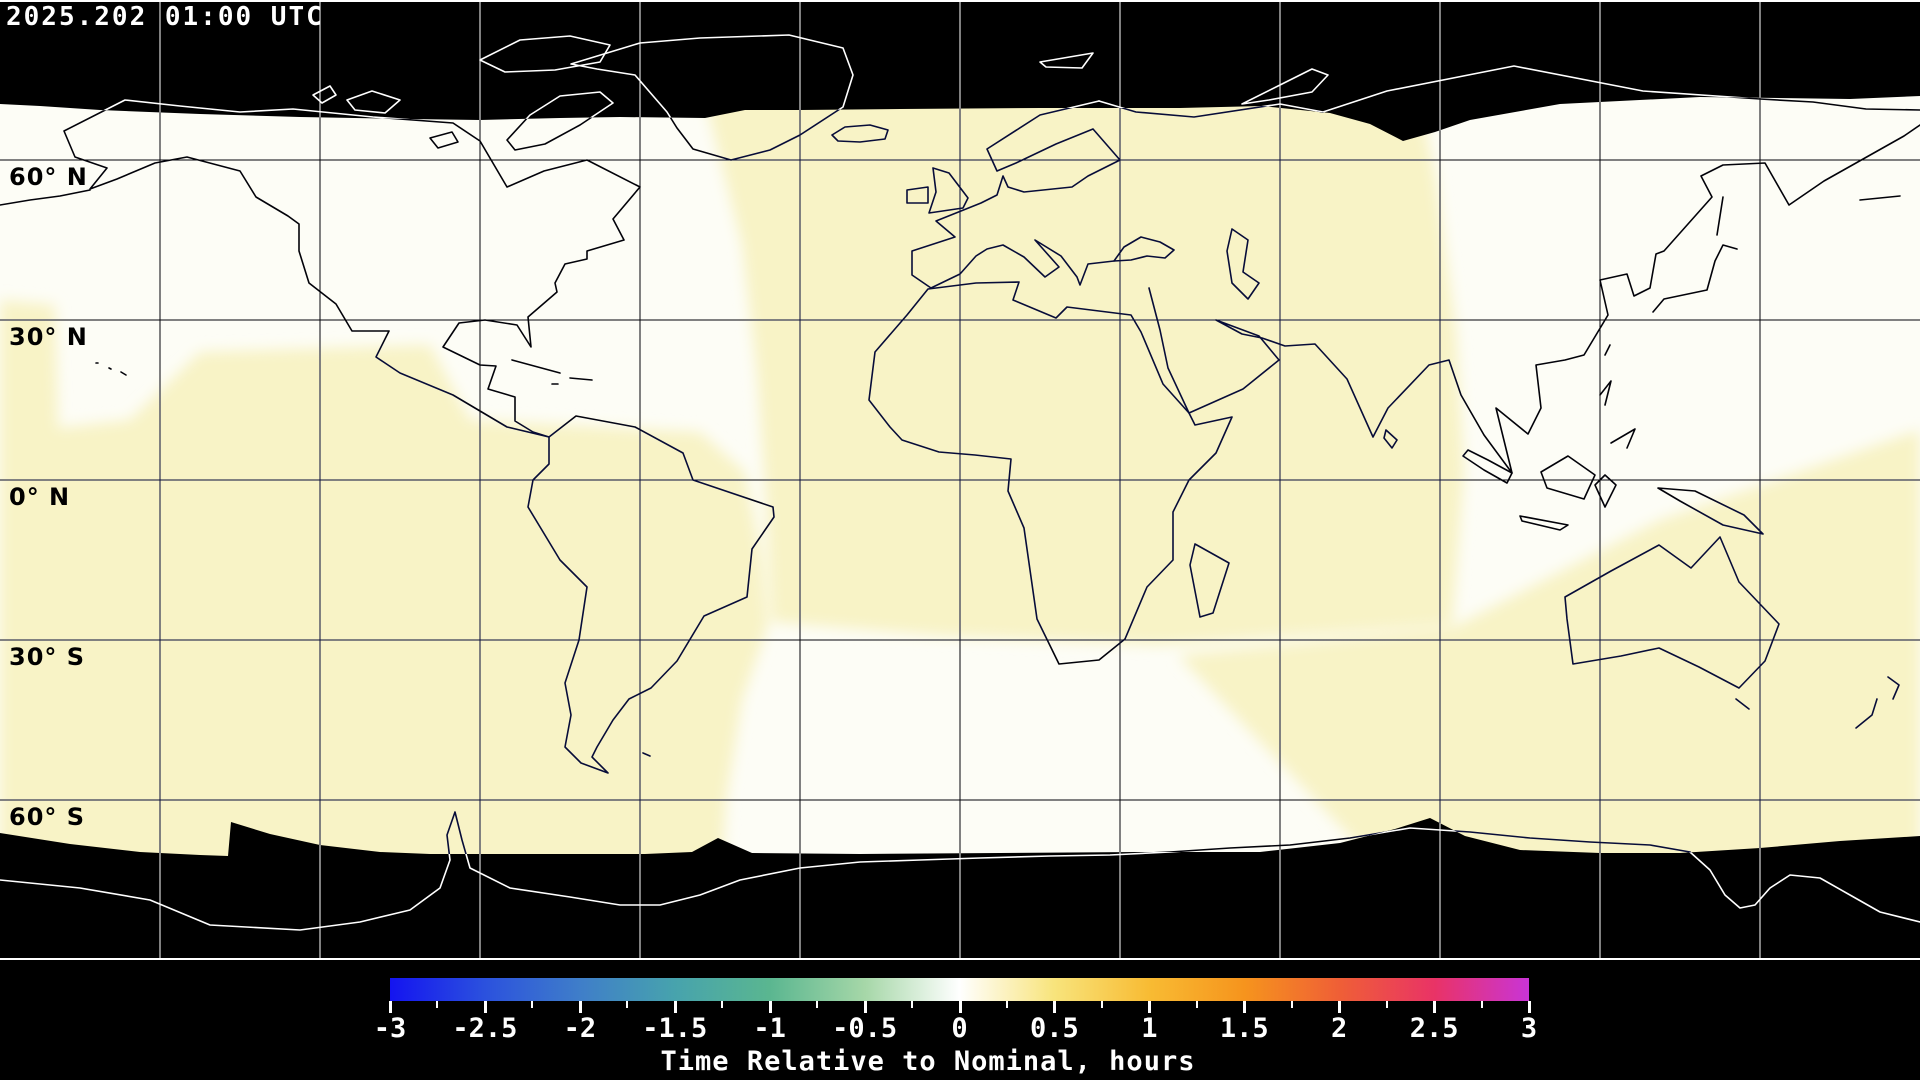 The width and height of the screenshot is (1920, 1080). I want to click on colorbar-tick-label: -1, so click(769, 1028).